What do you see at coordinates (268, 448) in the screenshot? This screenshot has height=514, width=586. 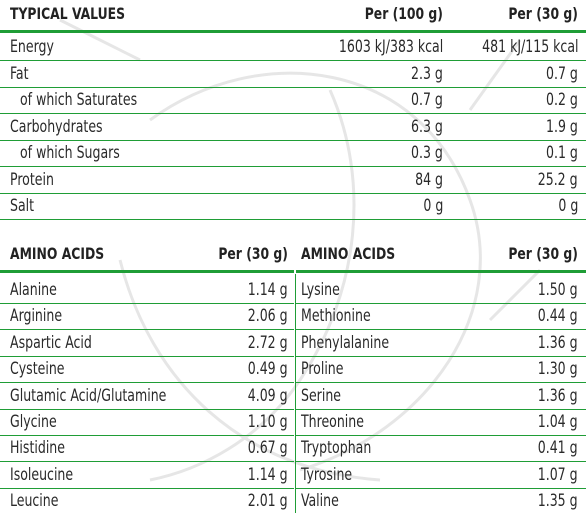 I see `amino-acid-value: 0.67 g` at bounding box center [268, 448].